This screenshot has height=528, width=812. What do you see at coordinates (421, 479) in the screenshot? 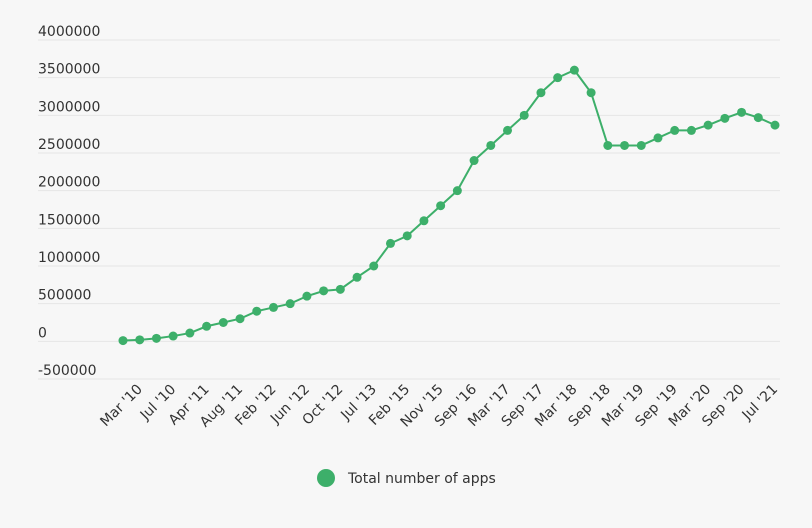
I see `legend-label: Total number of apps` at bounding box center [421, 479].